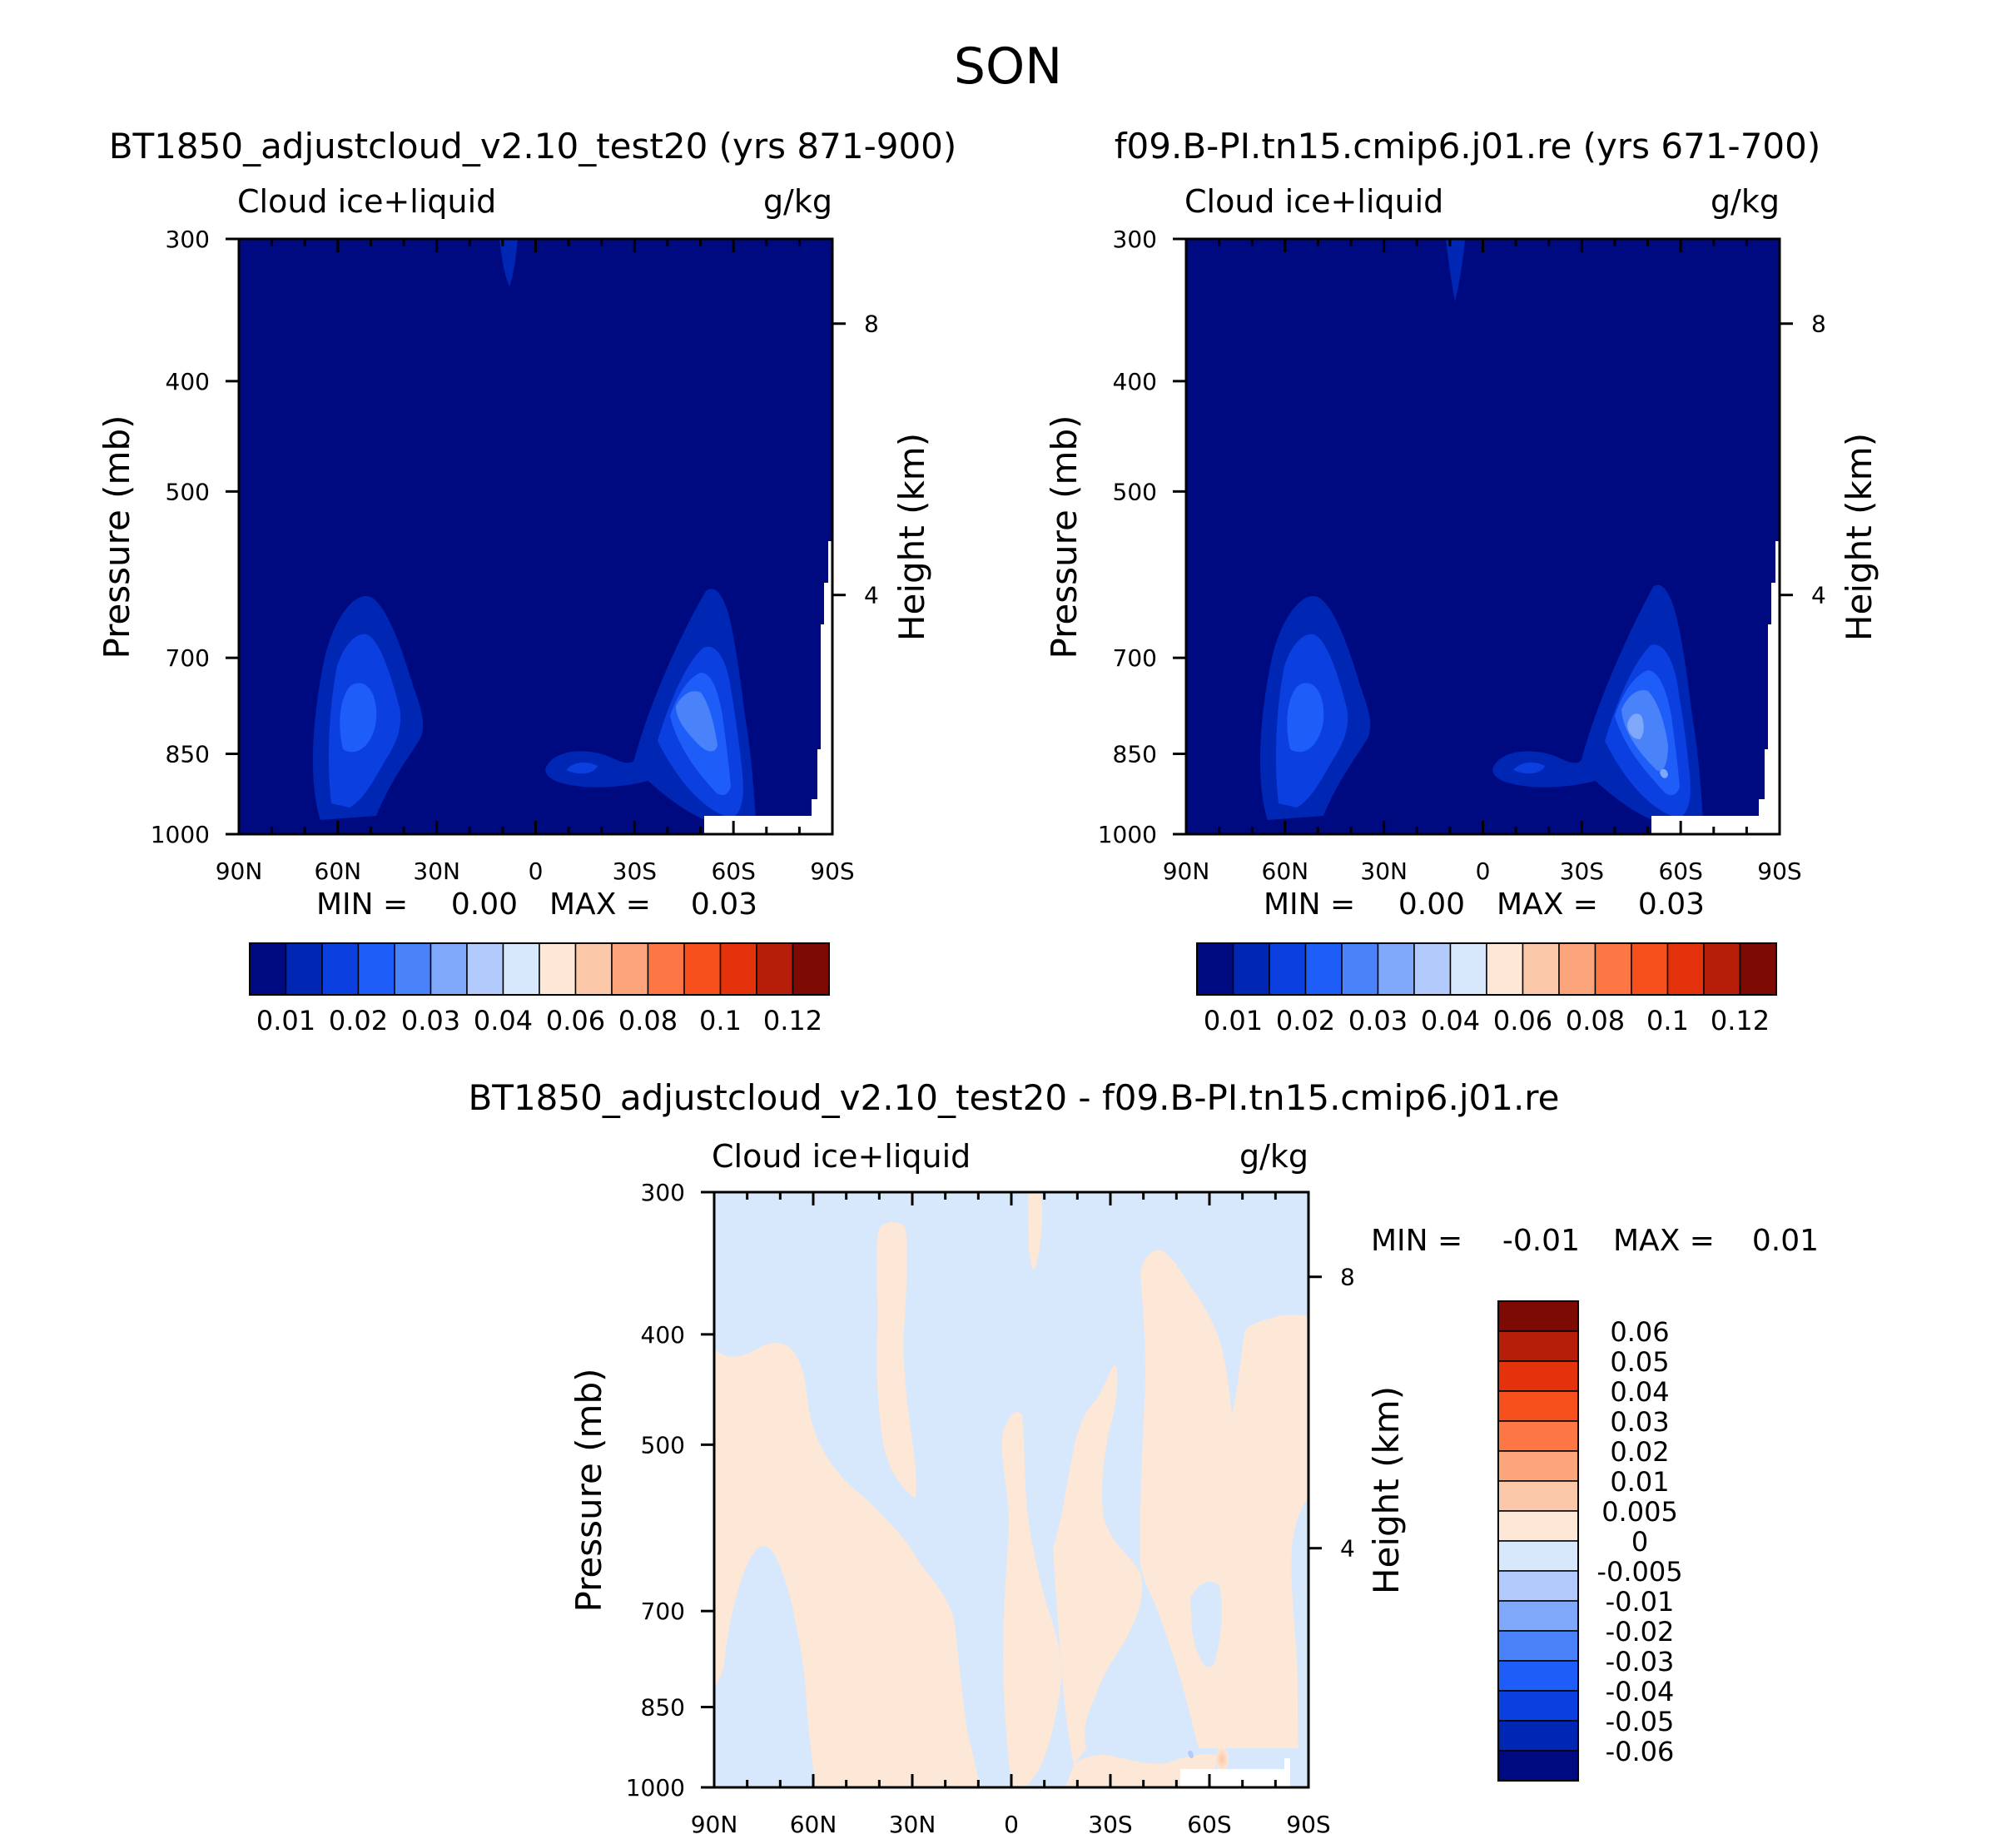  I want to click on panel-1-x-ticks: 90N 60N 30N 0 30S 60S 90S, so click(535, 562).